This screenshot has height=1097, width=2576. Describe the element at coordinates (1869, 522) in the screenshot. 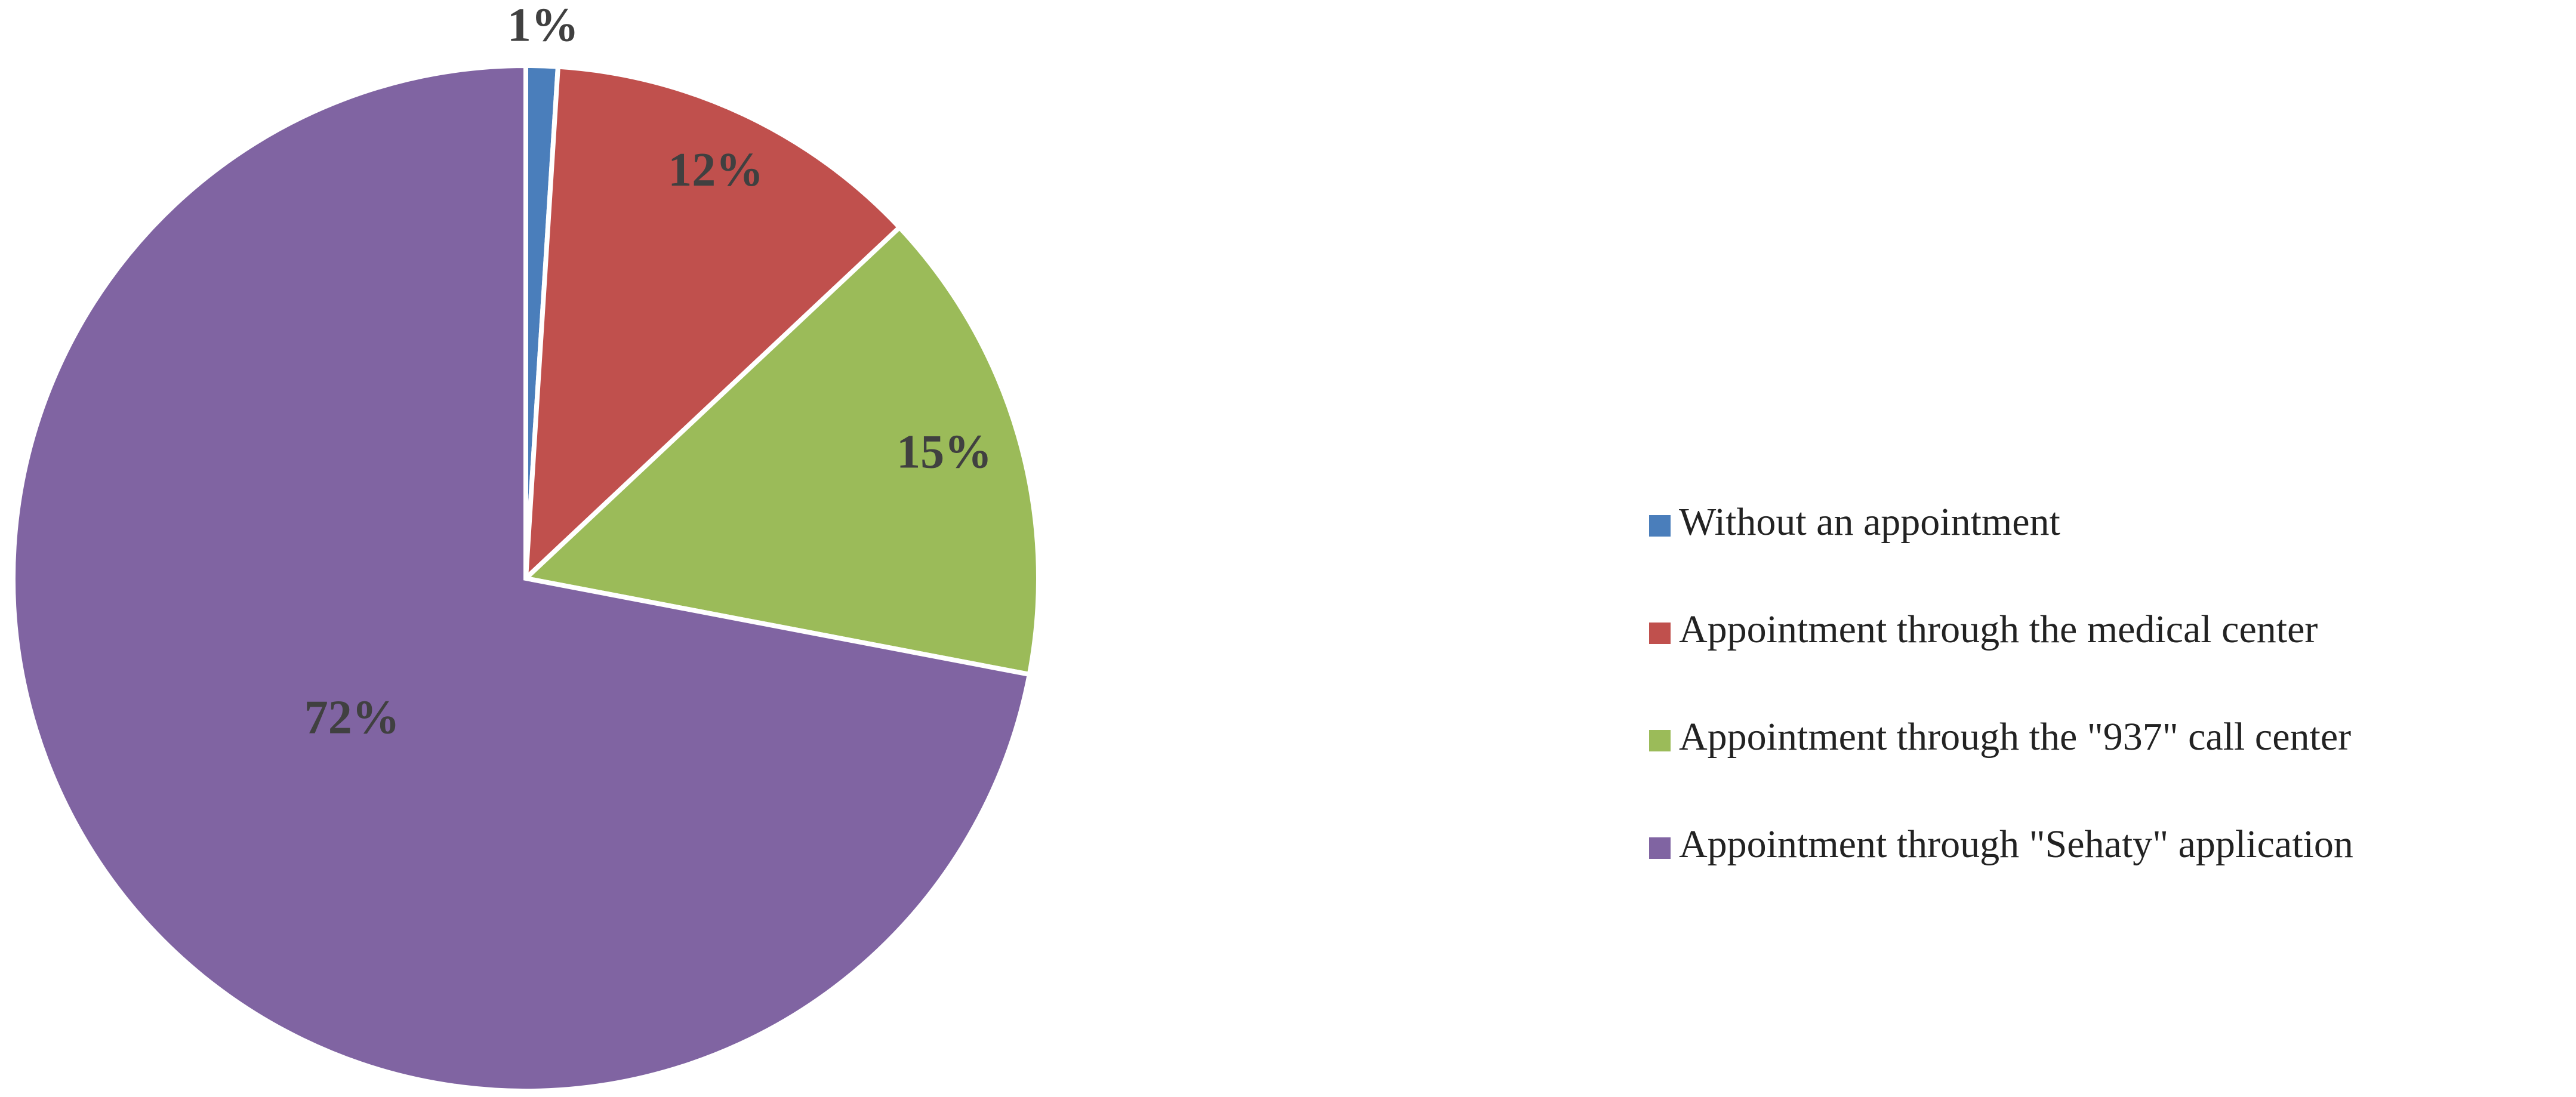

I see `legend-label: Without an appointment` at that location.